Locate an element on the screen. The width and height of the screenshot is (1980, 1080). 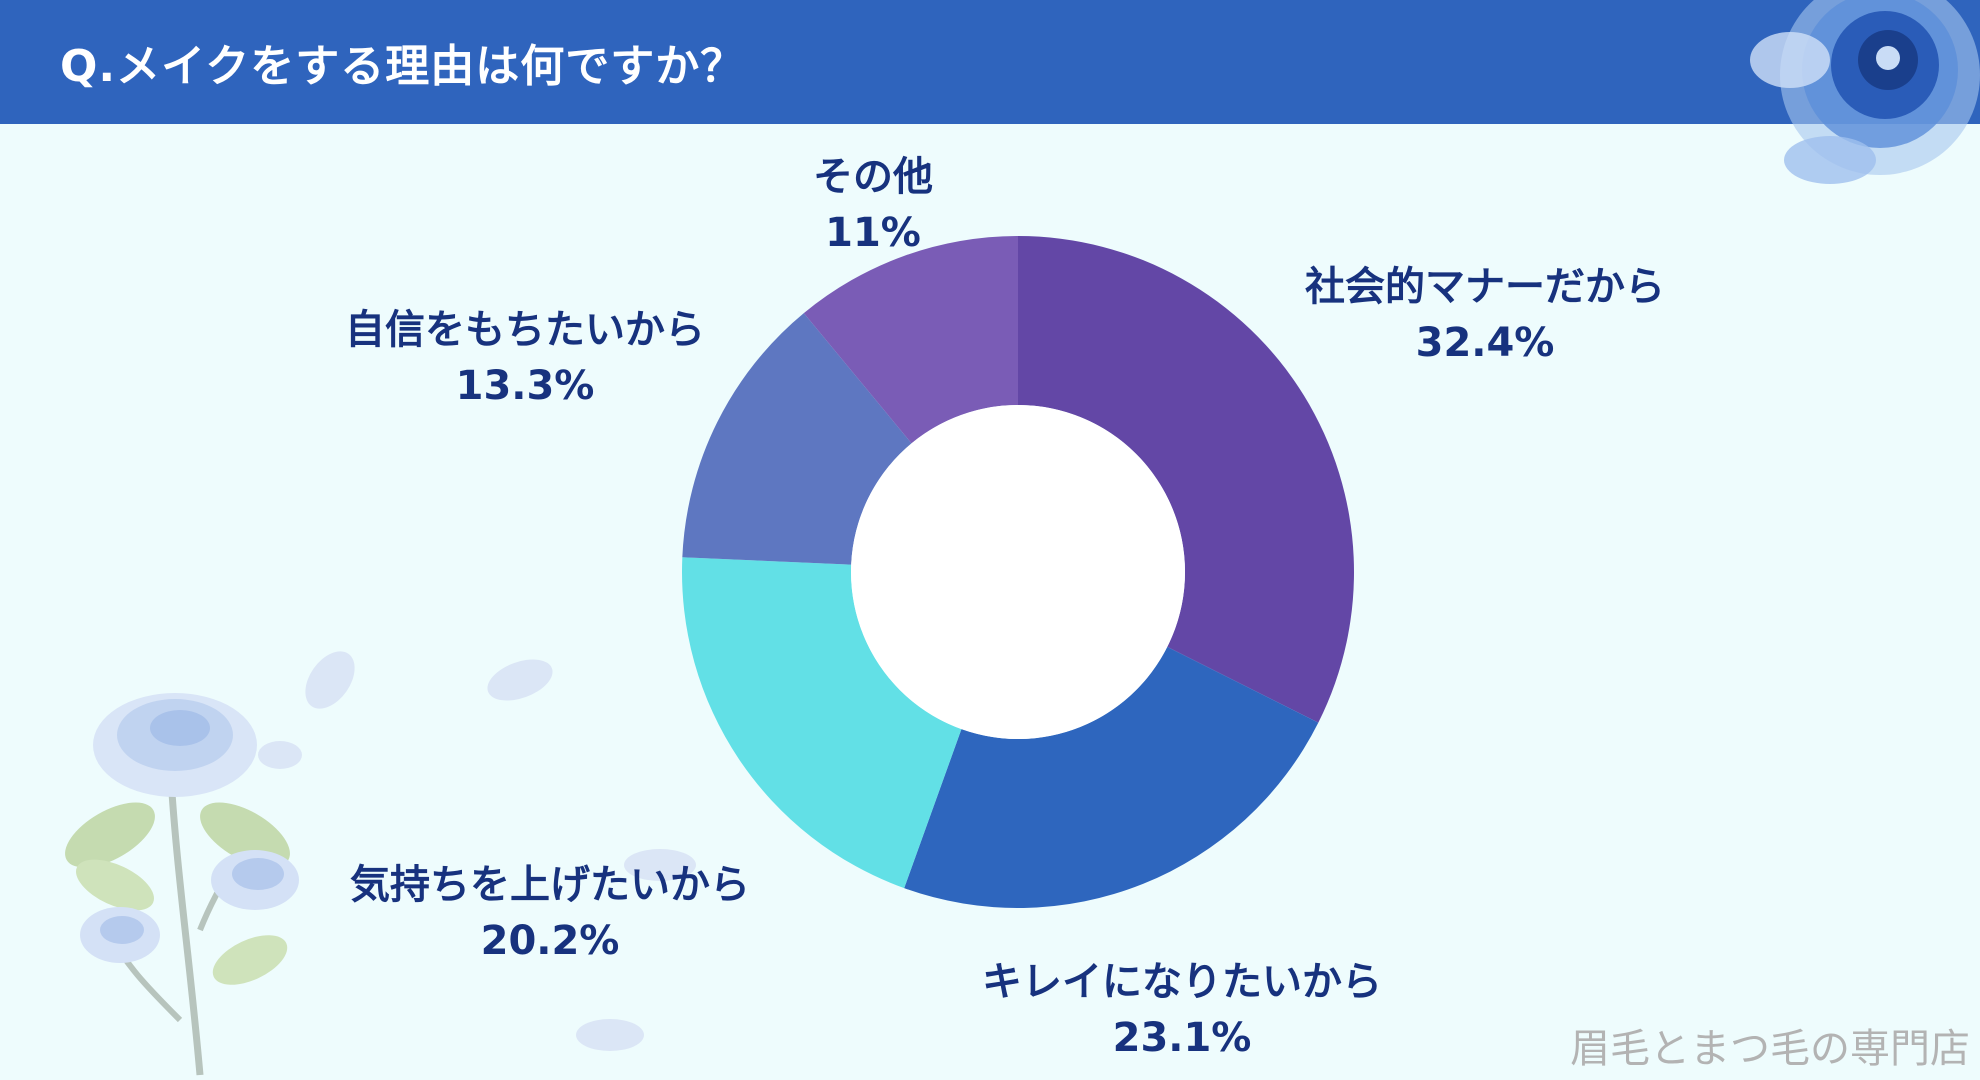
page-title: Q.メイクをする理由は何ですか？ is located at coordinates (403, 66).